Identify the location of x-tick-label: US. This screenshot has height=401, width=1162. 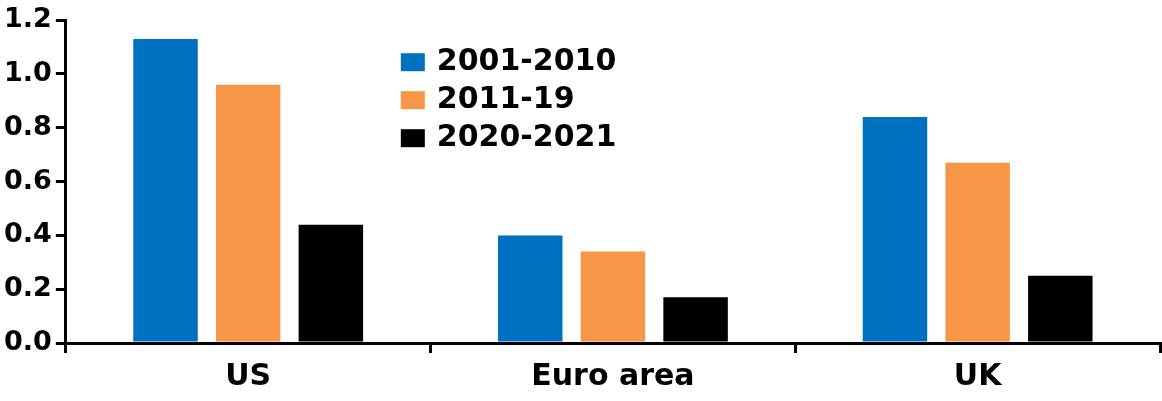
(248, 374).